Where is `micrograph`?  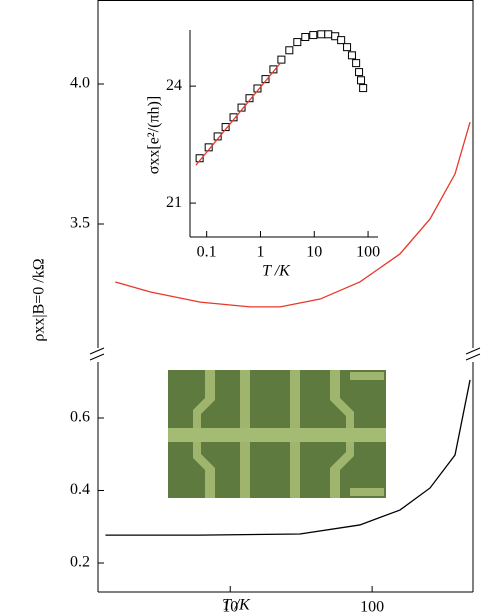 micrograph is located at coordinates (277, 434).